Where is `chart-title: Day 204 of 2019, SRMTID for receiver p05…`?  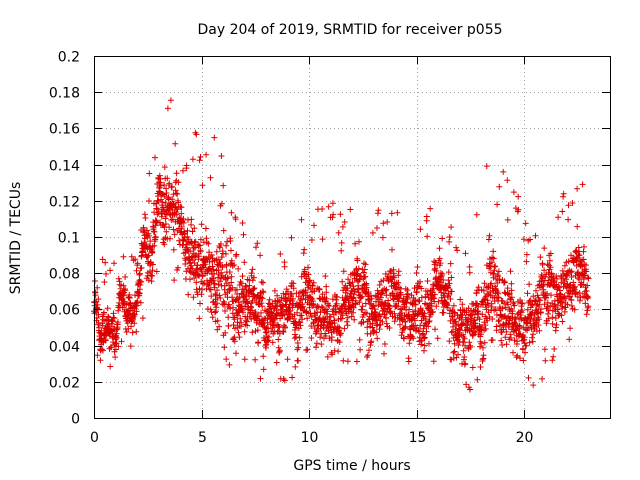
chart-title: Day 204 of 2019, SRMTID for receiver p05… is located at coordinates (349, 30).